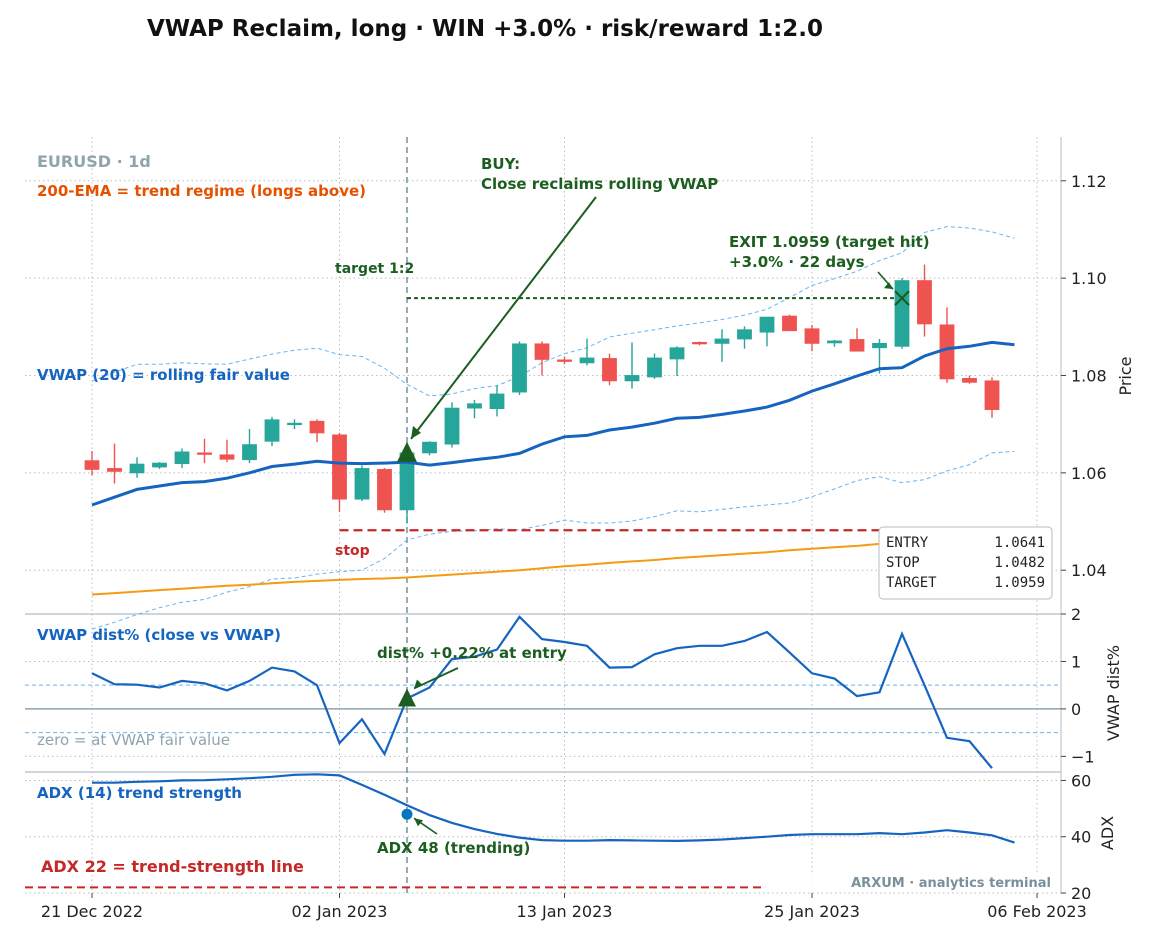 The width and height of the screenshot is (1159, 946). I want to click on adx-axis-title: ADX, so click(1107, 833).